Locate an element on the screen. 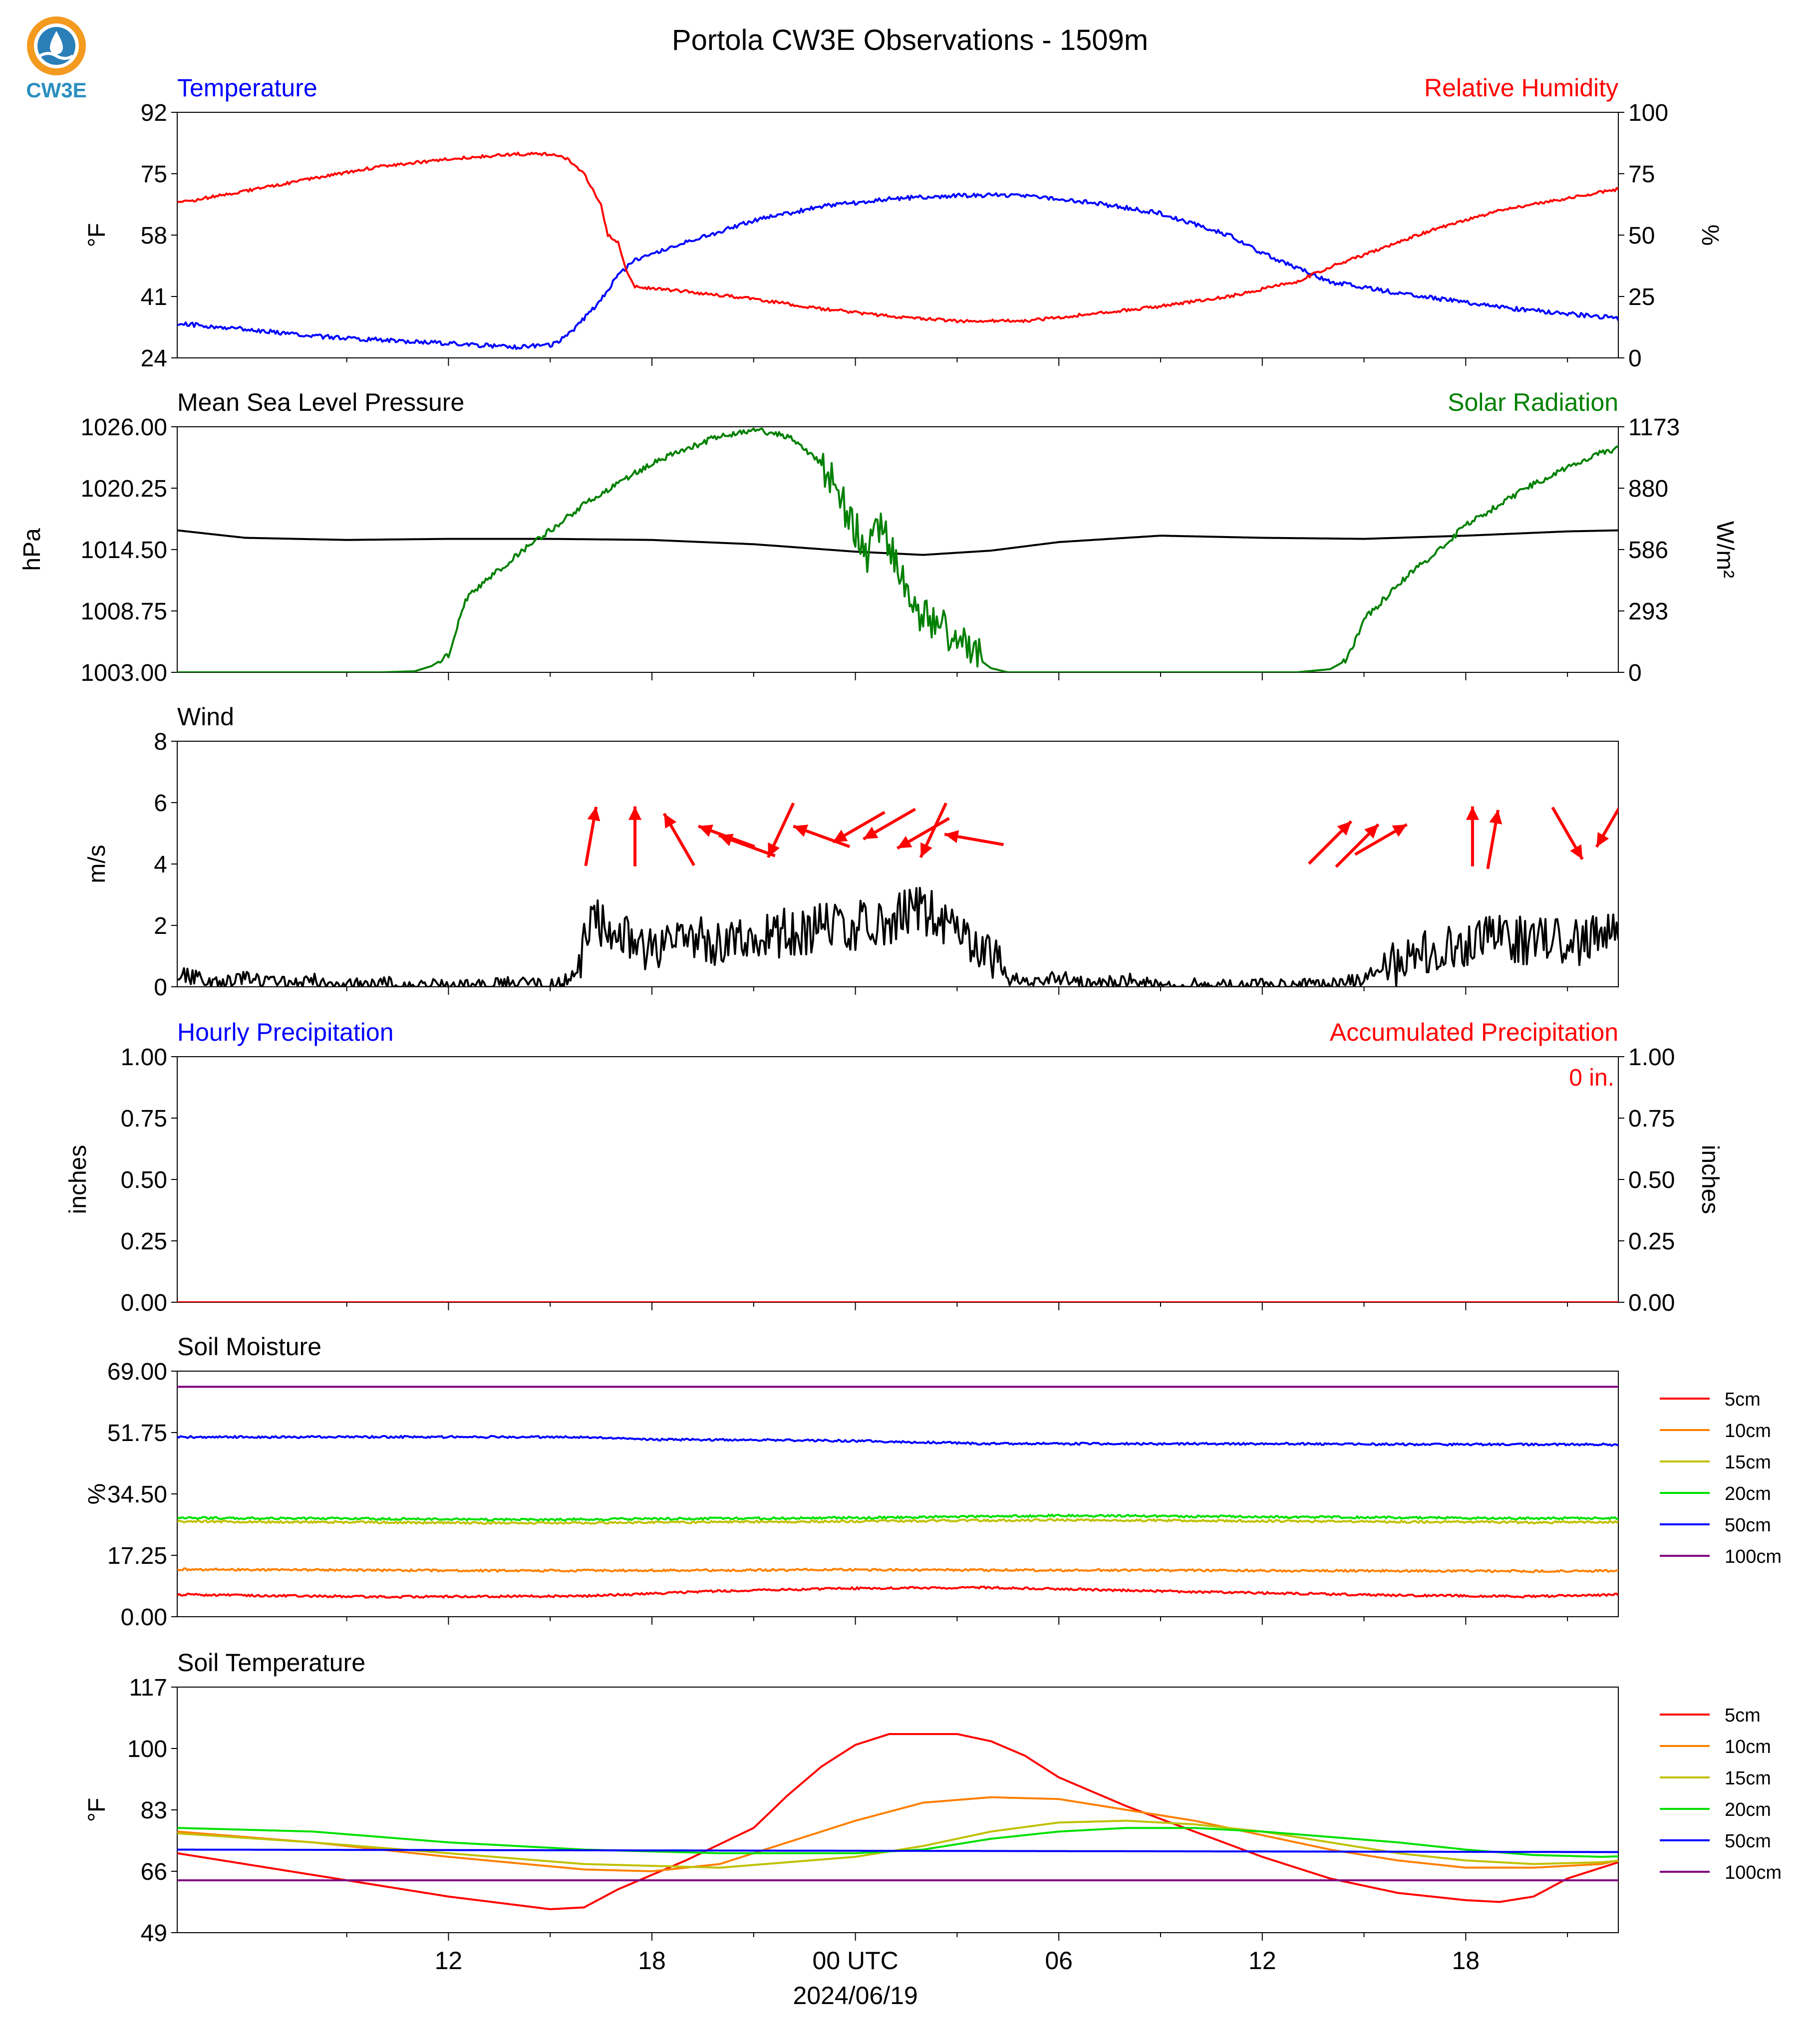 This screenshot has width=1820, height=2028. panel-title-left: Temperature is located at coordinates (247, 88).